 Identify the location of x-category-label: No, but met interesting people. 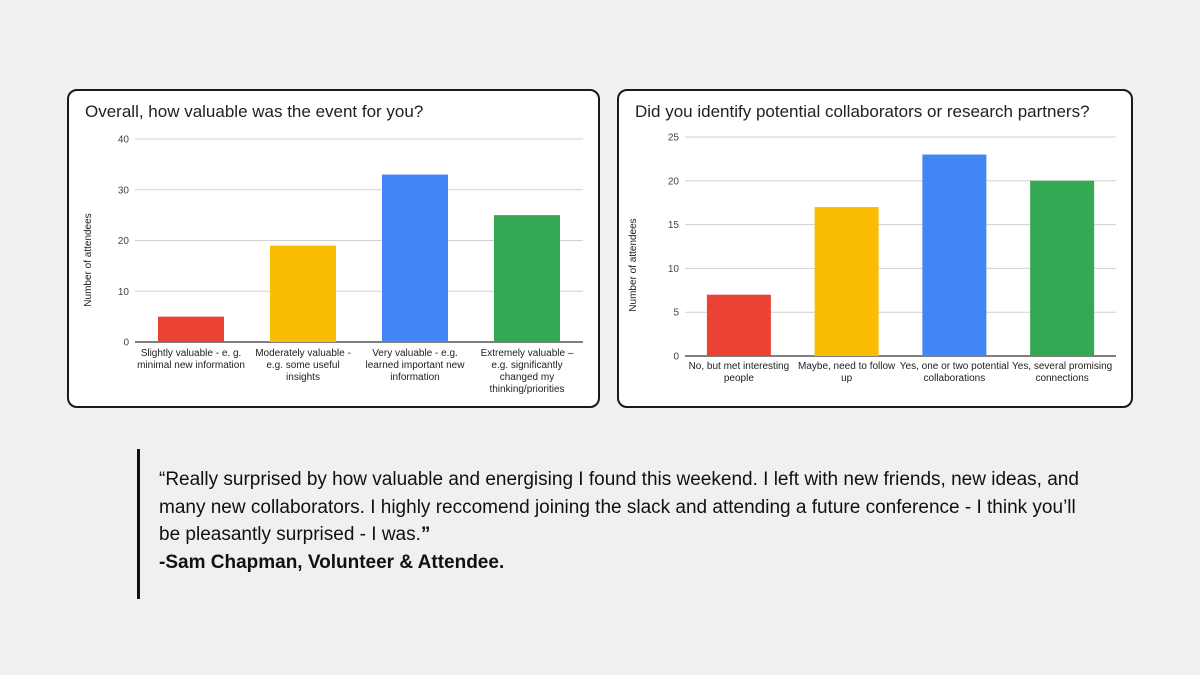
(739, 372).